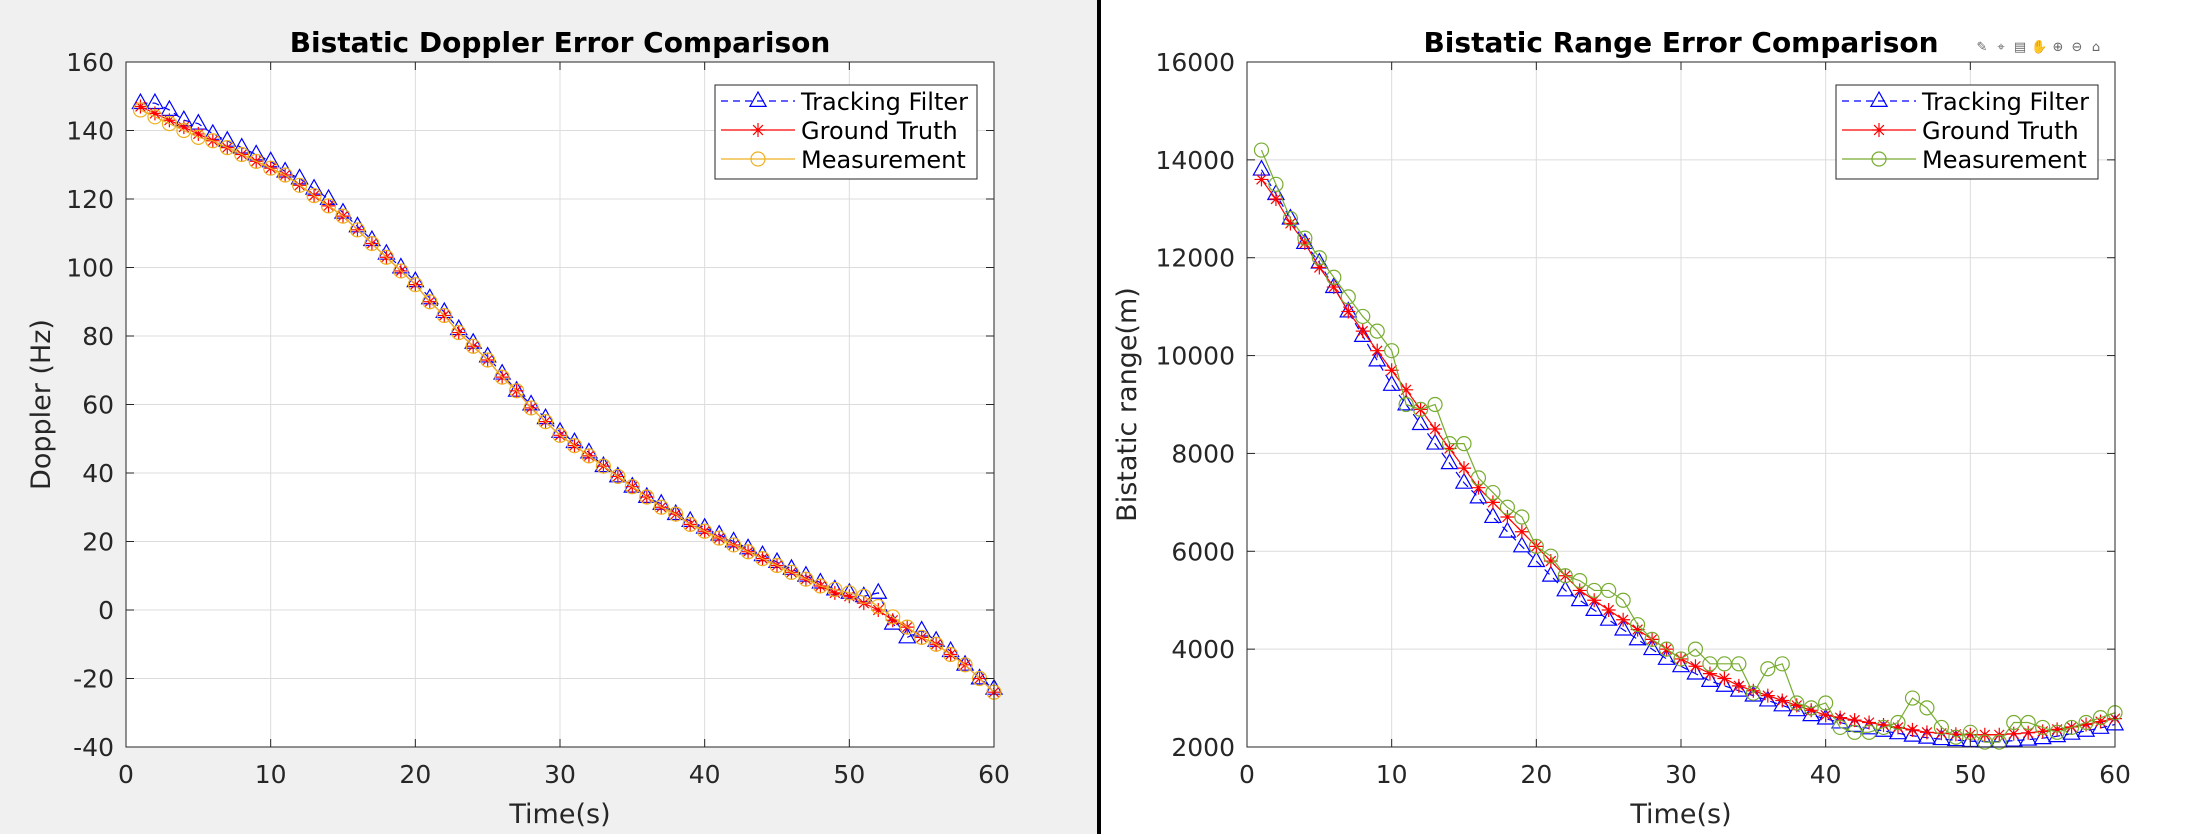  I want to click on home-icon: ⌂, so click(2096, 47).